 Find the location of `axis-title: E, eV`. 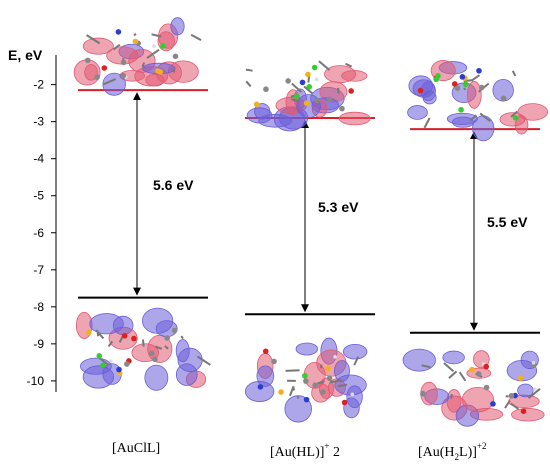

axis-title: E, eV is located at coordinates (25, 55).